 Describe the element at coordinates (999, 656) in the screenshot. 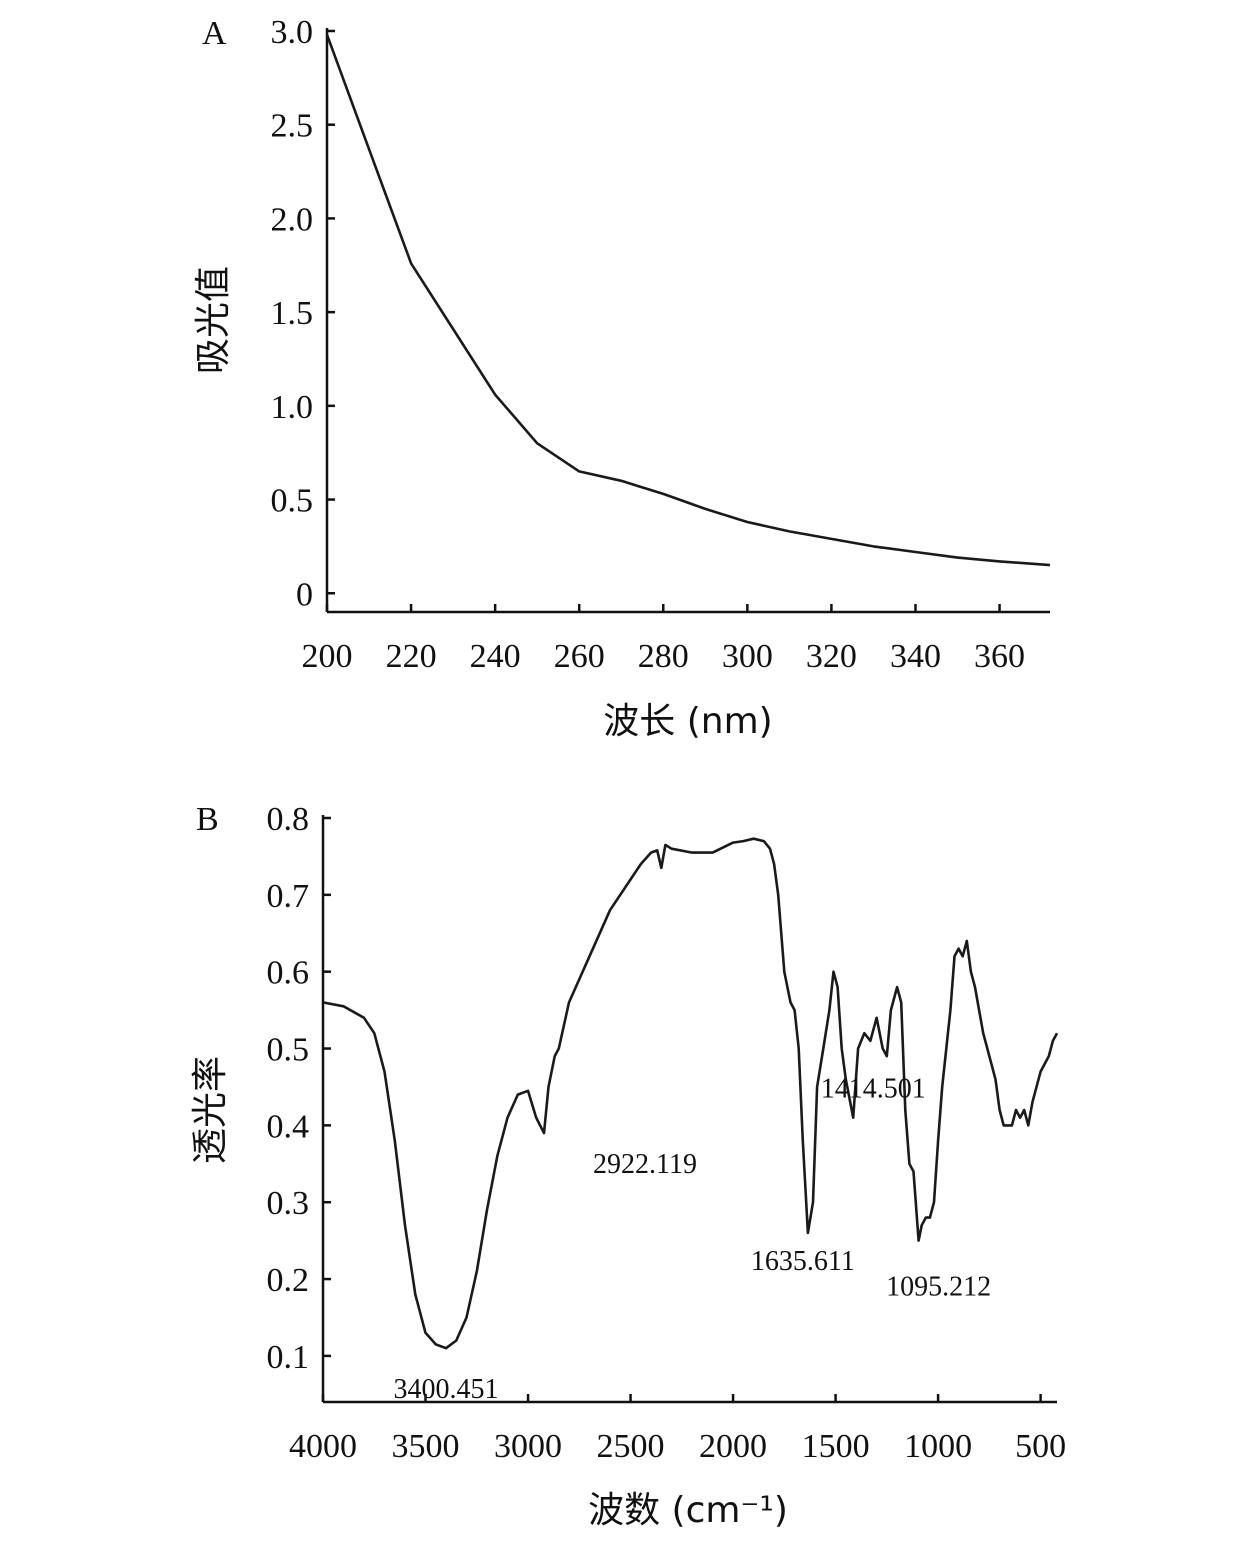

I see `panel-a-x-tick-label: 360` at that location.